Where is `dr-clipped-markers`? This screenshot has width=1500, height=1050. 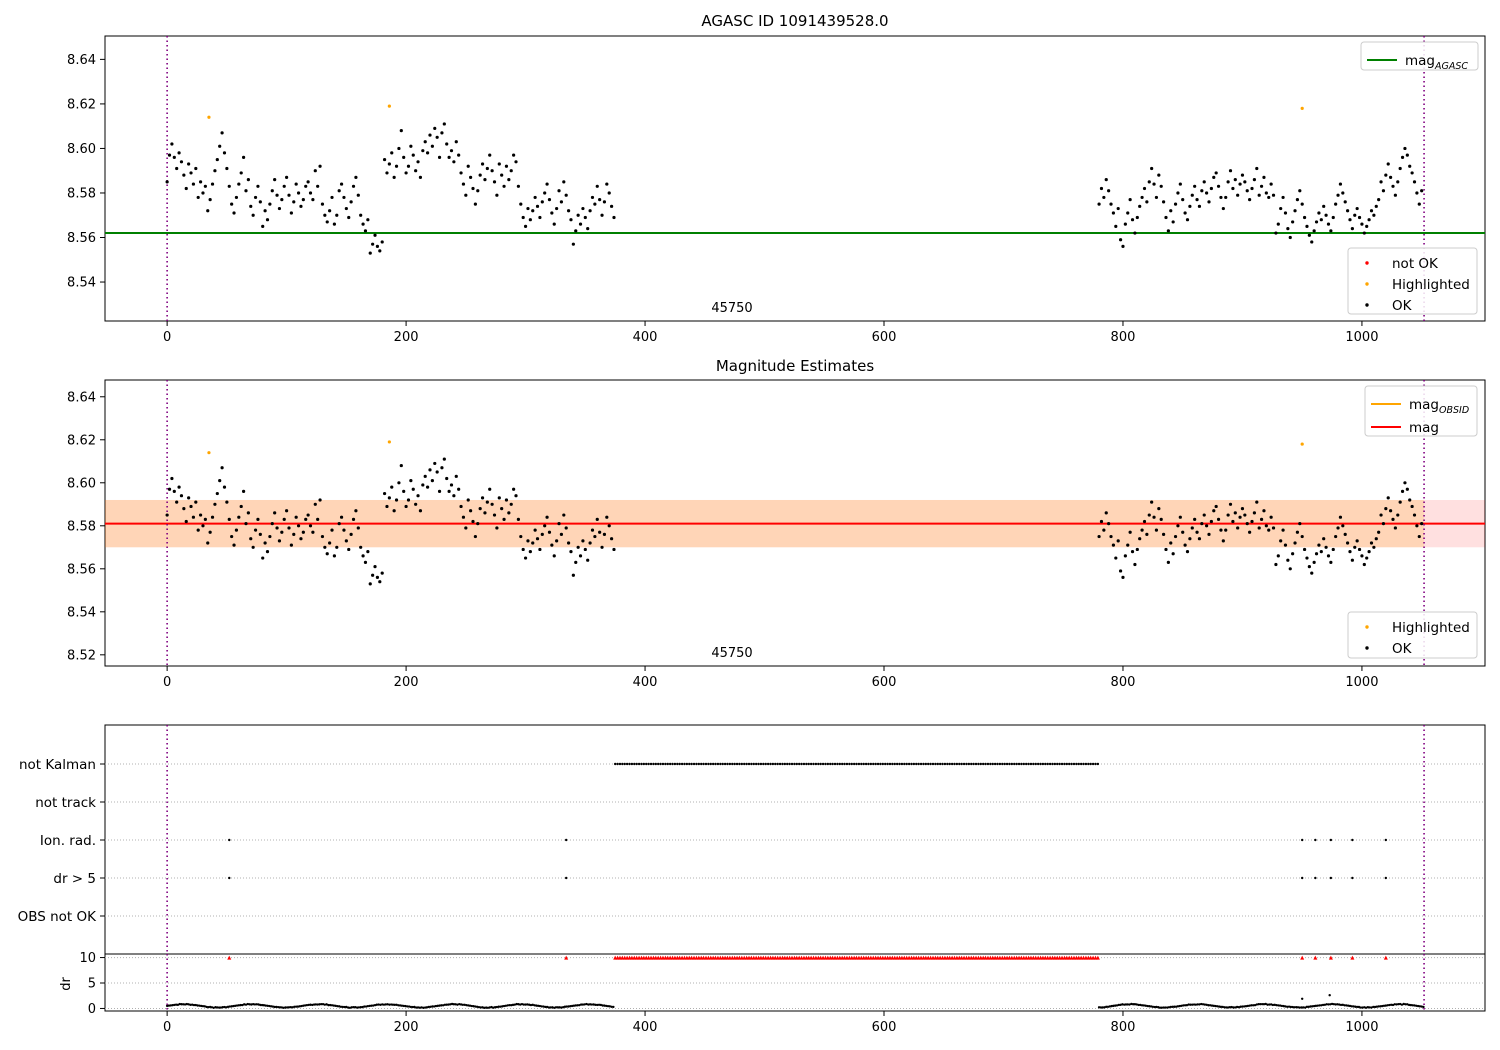
dr-clipped-markers is located at coordinates (807, 957).